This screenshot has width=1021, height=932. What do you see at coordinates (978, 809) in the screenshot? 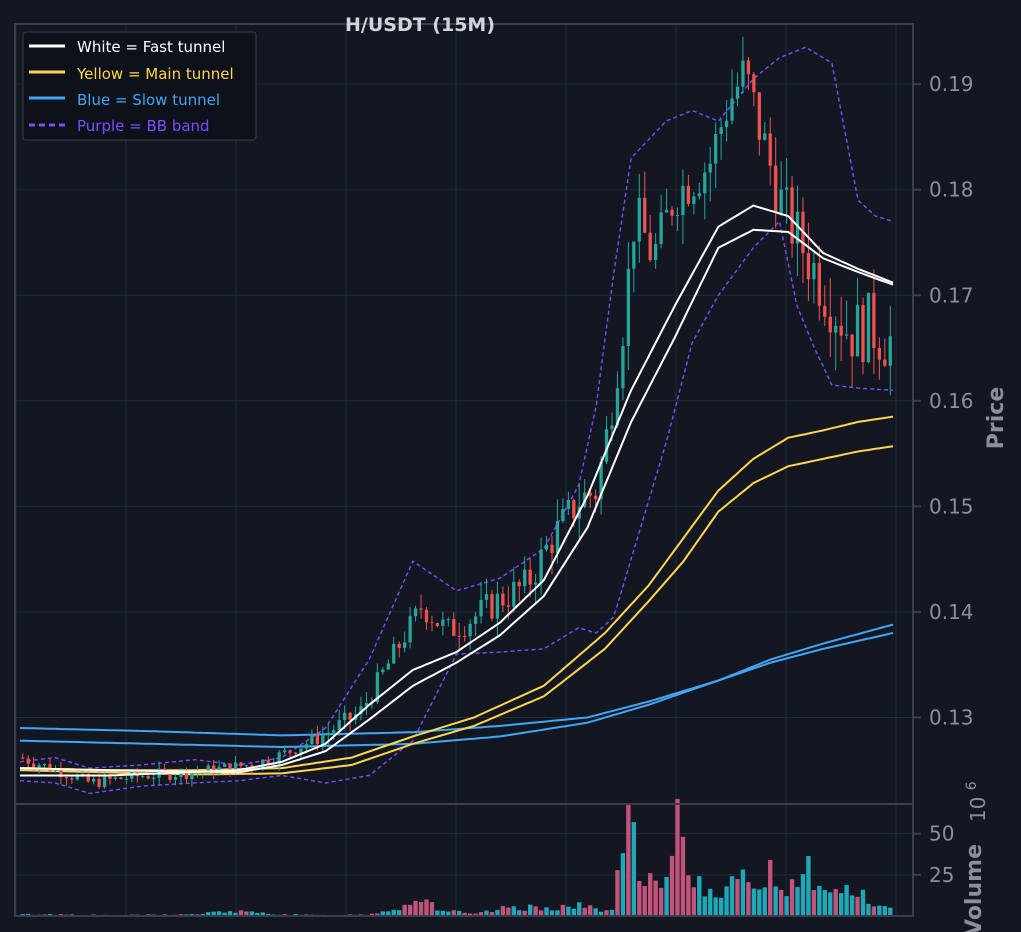
I see `volume-exponent-base: 10` at bounding box center [978, 809].